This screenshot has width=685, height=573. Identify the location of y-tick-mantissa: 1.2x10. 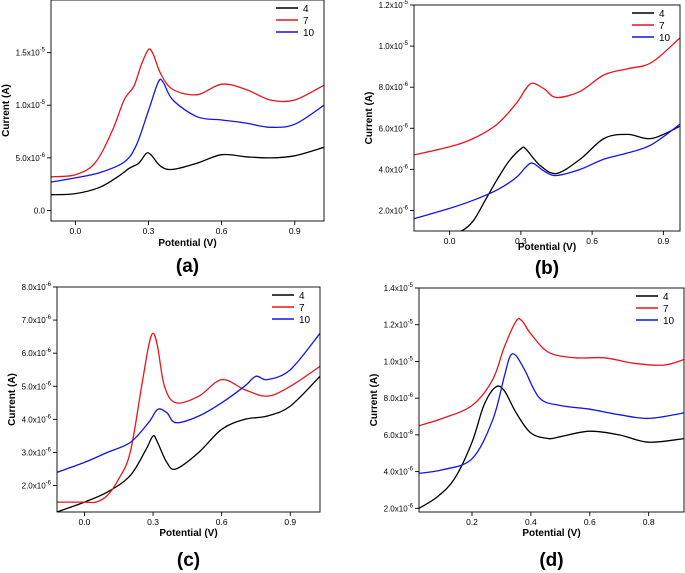
(396, 325).